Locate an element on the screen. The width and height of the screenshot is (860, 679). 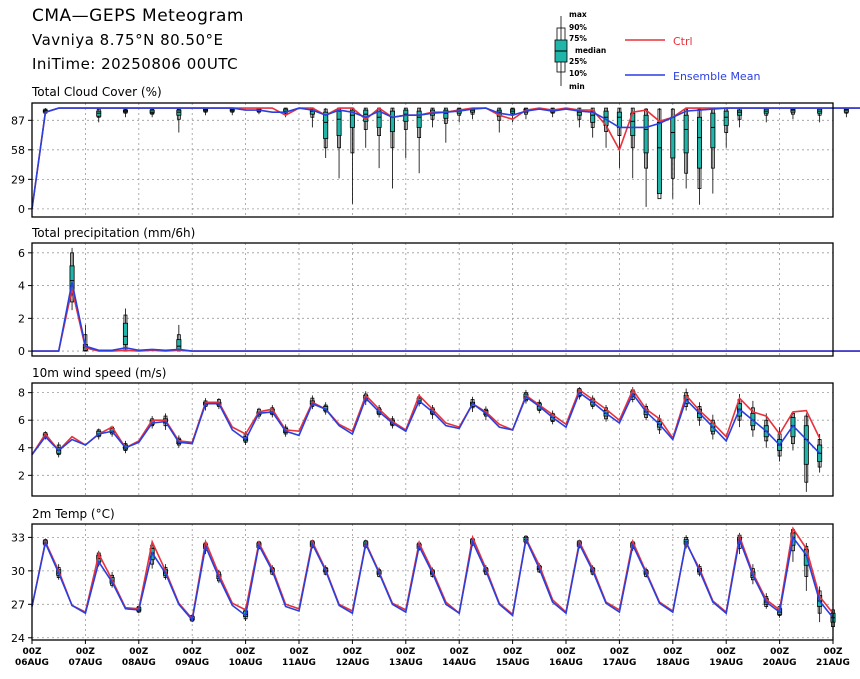
y-tick-label: 6 is located at coordinates (21, 420).